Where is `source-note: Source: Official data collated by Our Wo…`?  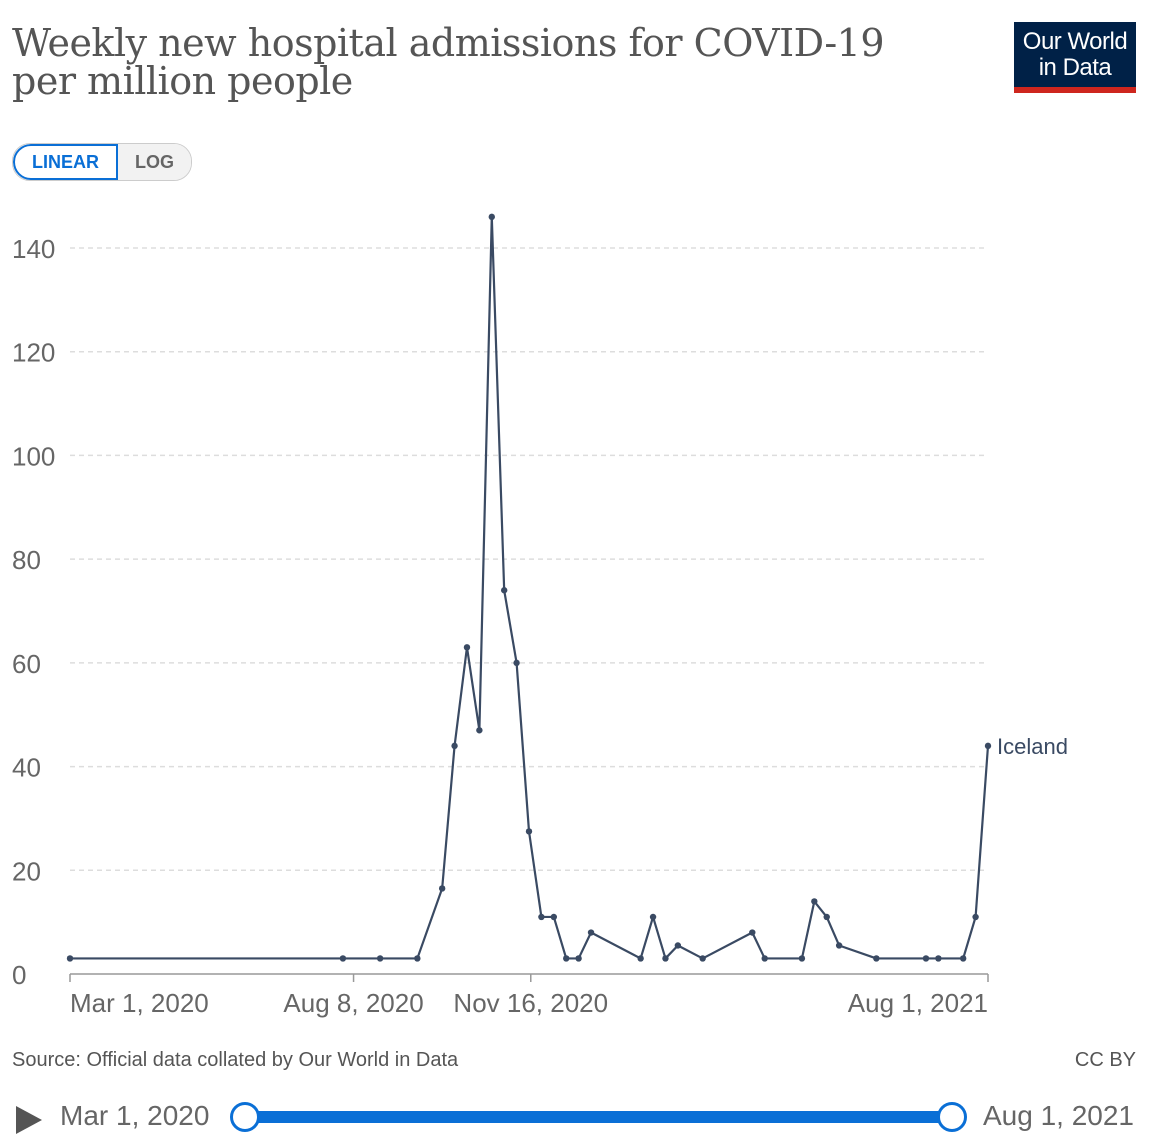
source-note: Source: Official data collated by Our Wo… is located at coordinates (235, 1060).